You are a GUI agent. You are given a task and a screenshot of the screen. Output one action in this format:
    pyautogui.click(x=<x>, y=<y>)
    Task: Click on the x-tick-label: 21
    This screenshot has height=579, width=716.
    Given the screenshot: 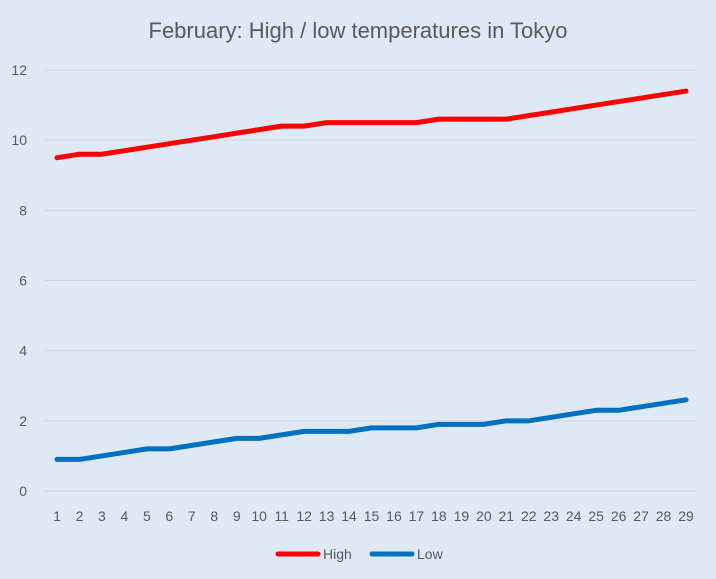 What is the action you would take?
    pyautogui.click(x=506, y=516)
    